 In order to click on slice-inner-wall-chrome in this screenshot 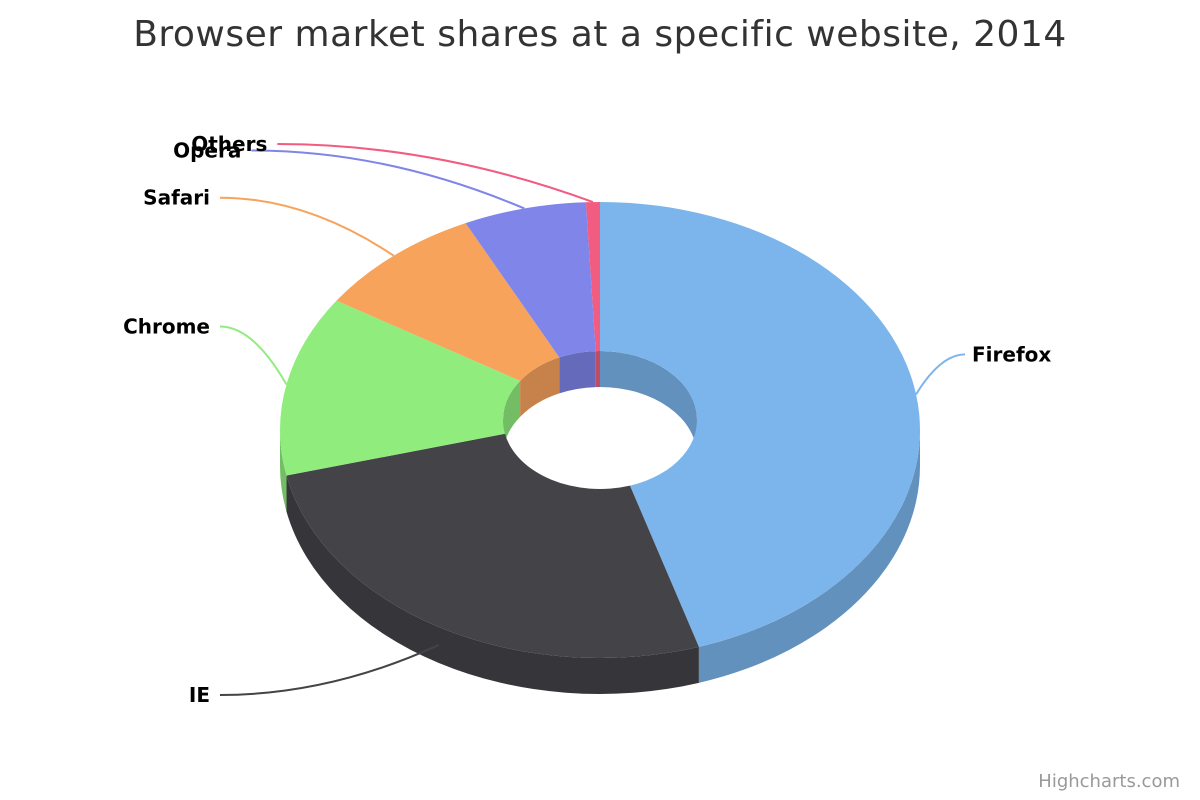, I will do `click(512, 418)`.